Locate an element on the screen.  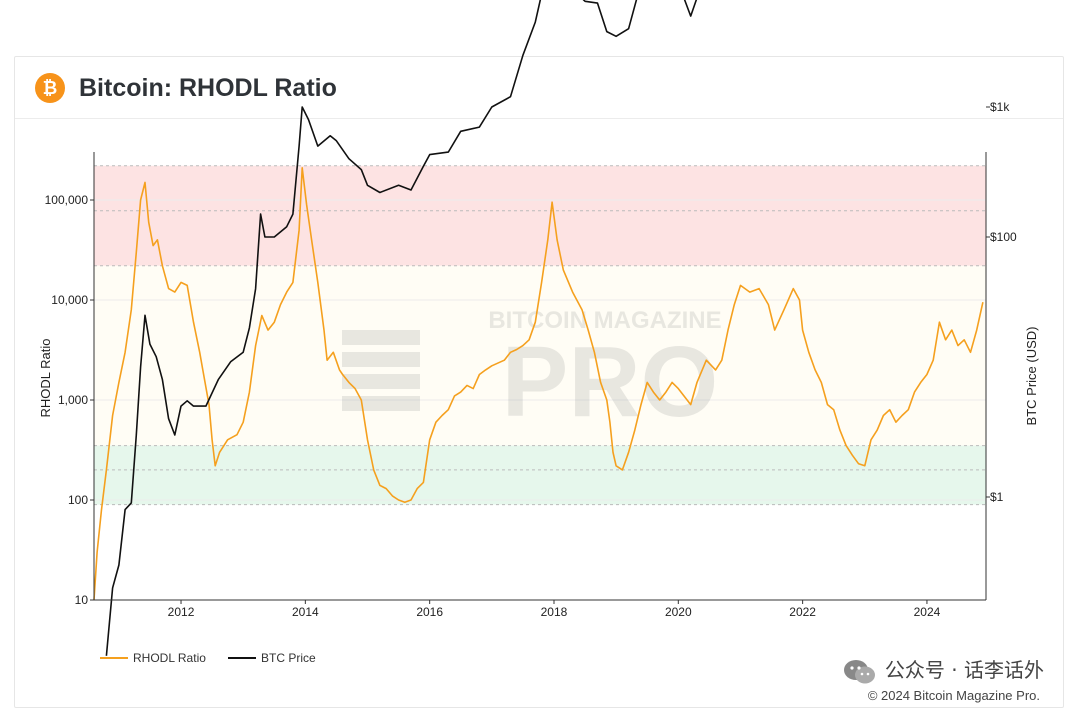
channel-watermark: 公众号 · 话李话外 is located at coordinates (943, 669).